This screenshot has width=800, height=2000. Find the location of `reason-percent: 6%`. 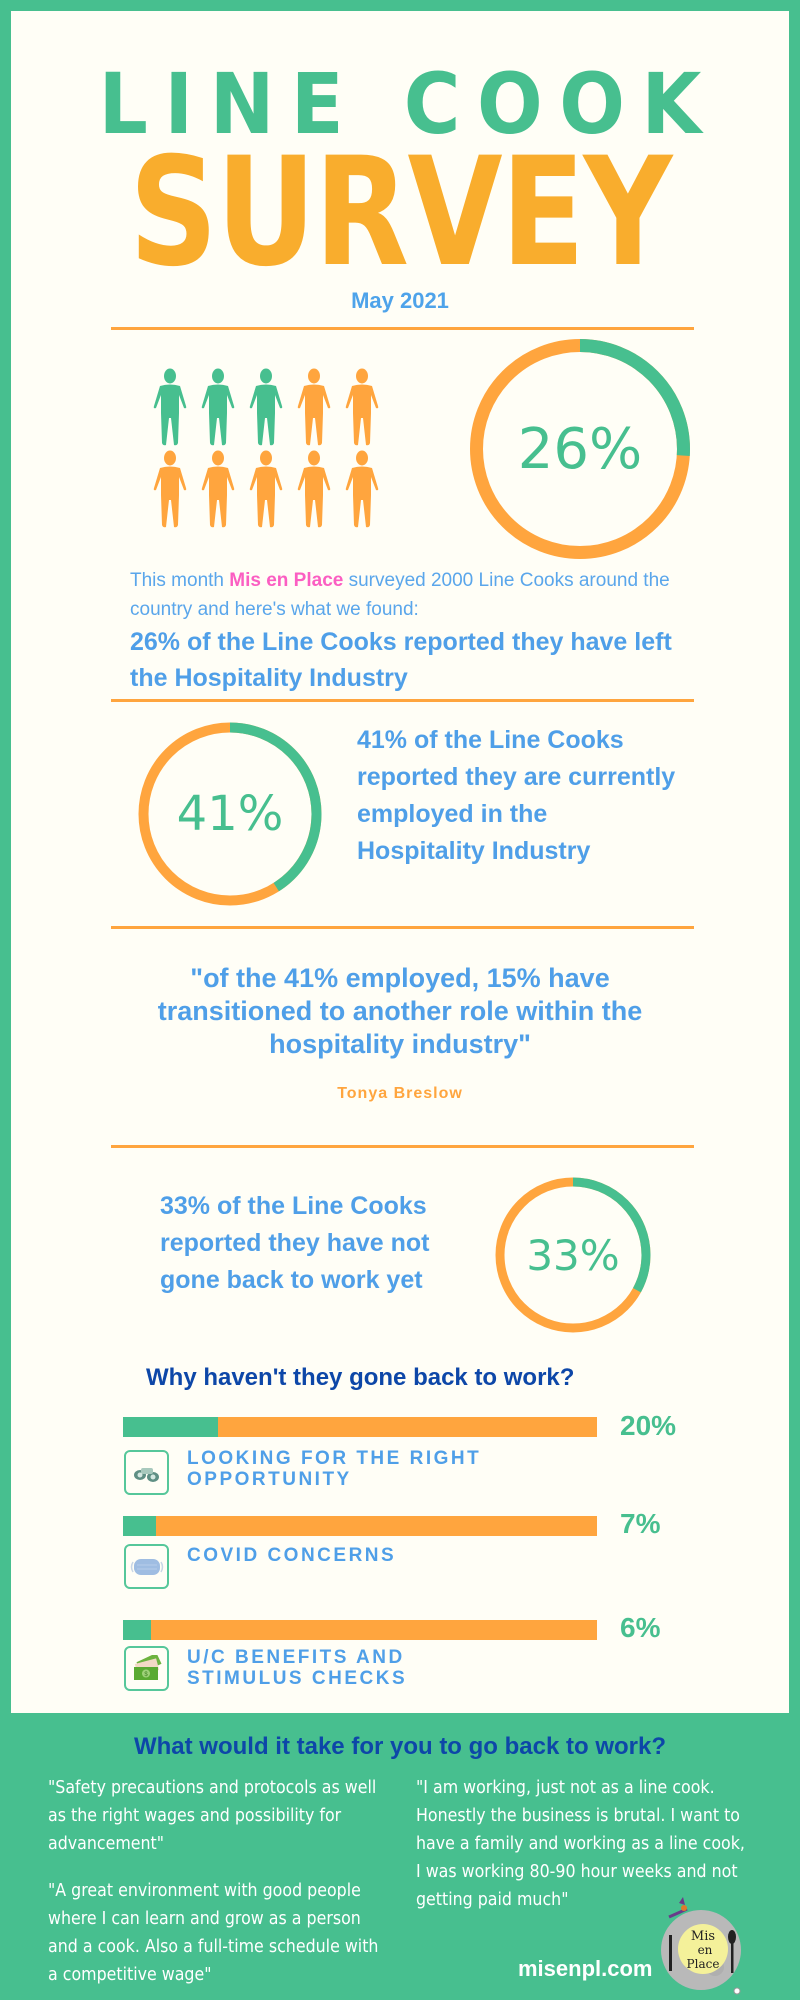

reason-percent: 6% is located at coordinates (640, 1627).